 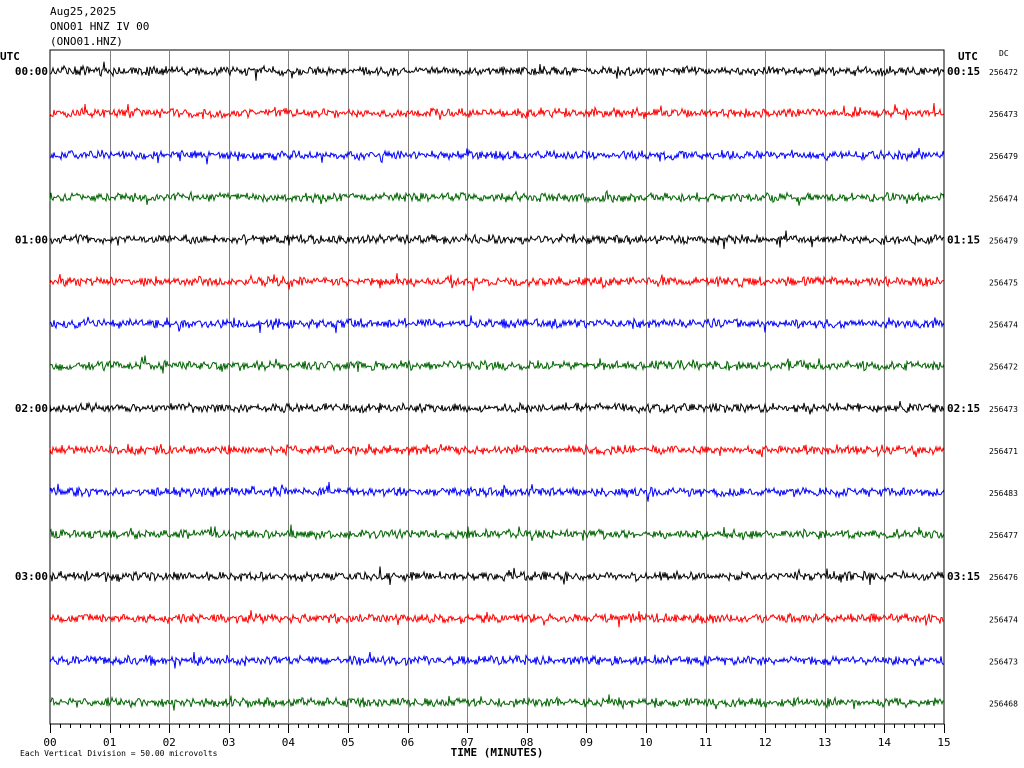 What do you see at coordinates (963, 576) in the screenshot?
I see `hour-label-right: 03:15` at bounding box center [963, 576].